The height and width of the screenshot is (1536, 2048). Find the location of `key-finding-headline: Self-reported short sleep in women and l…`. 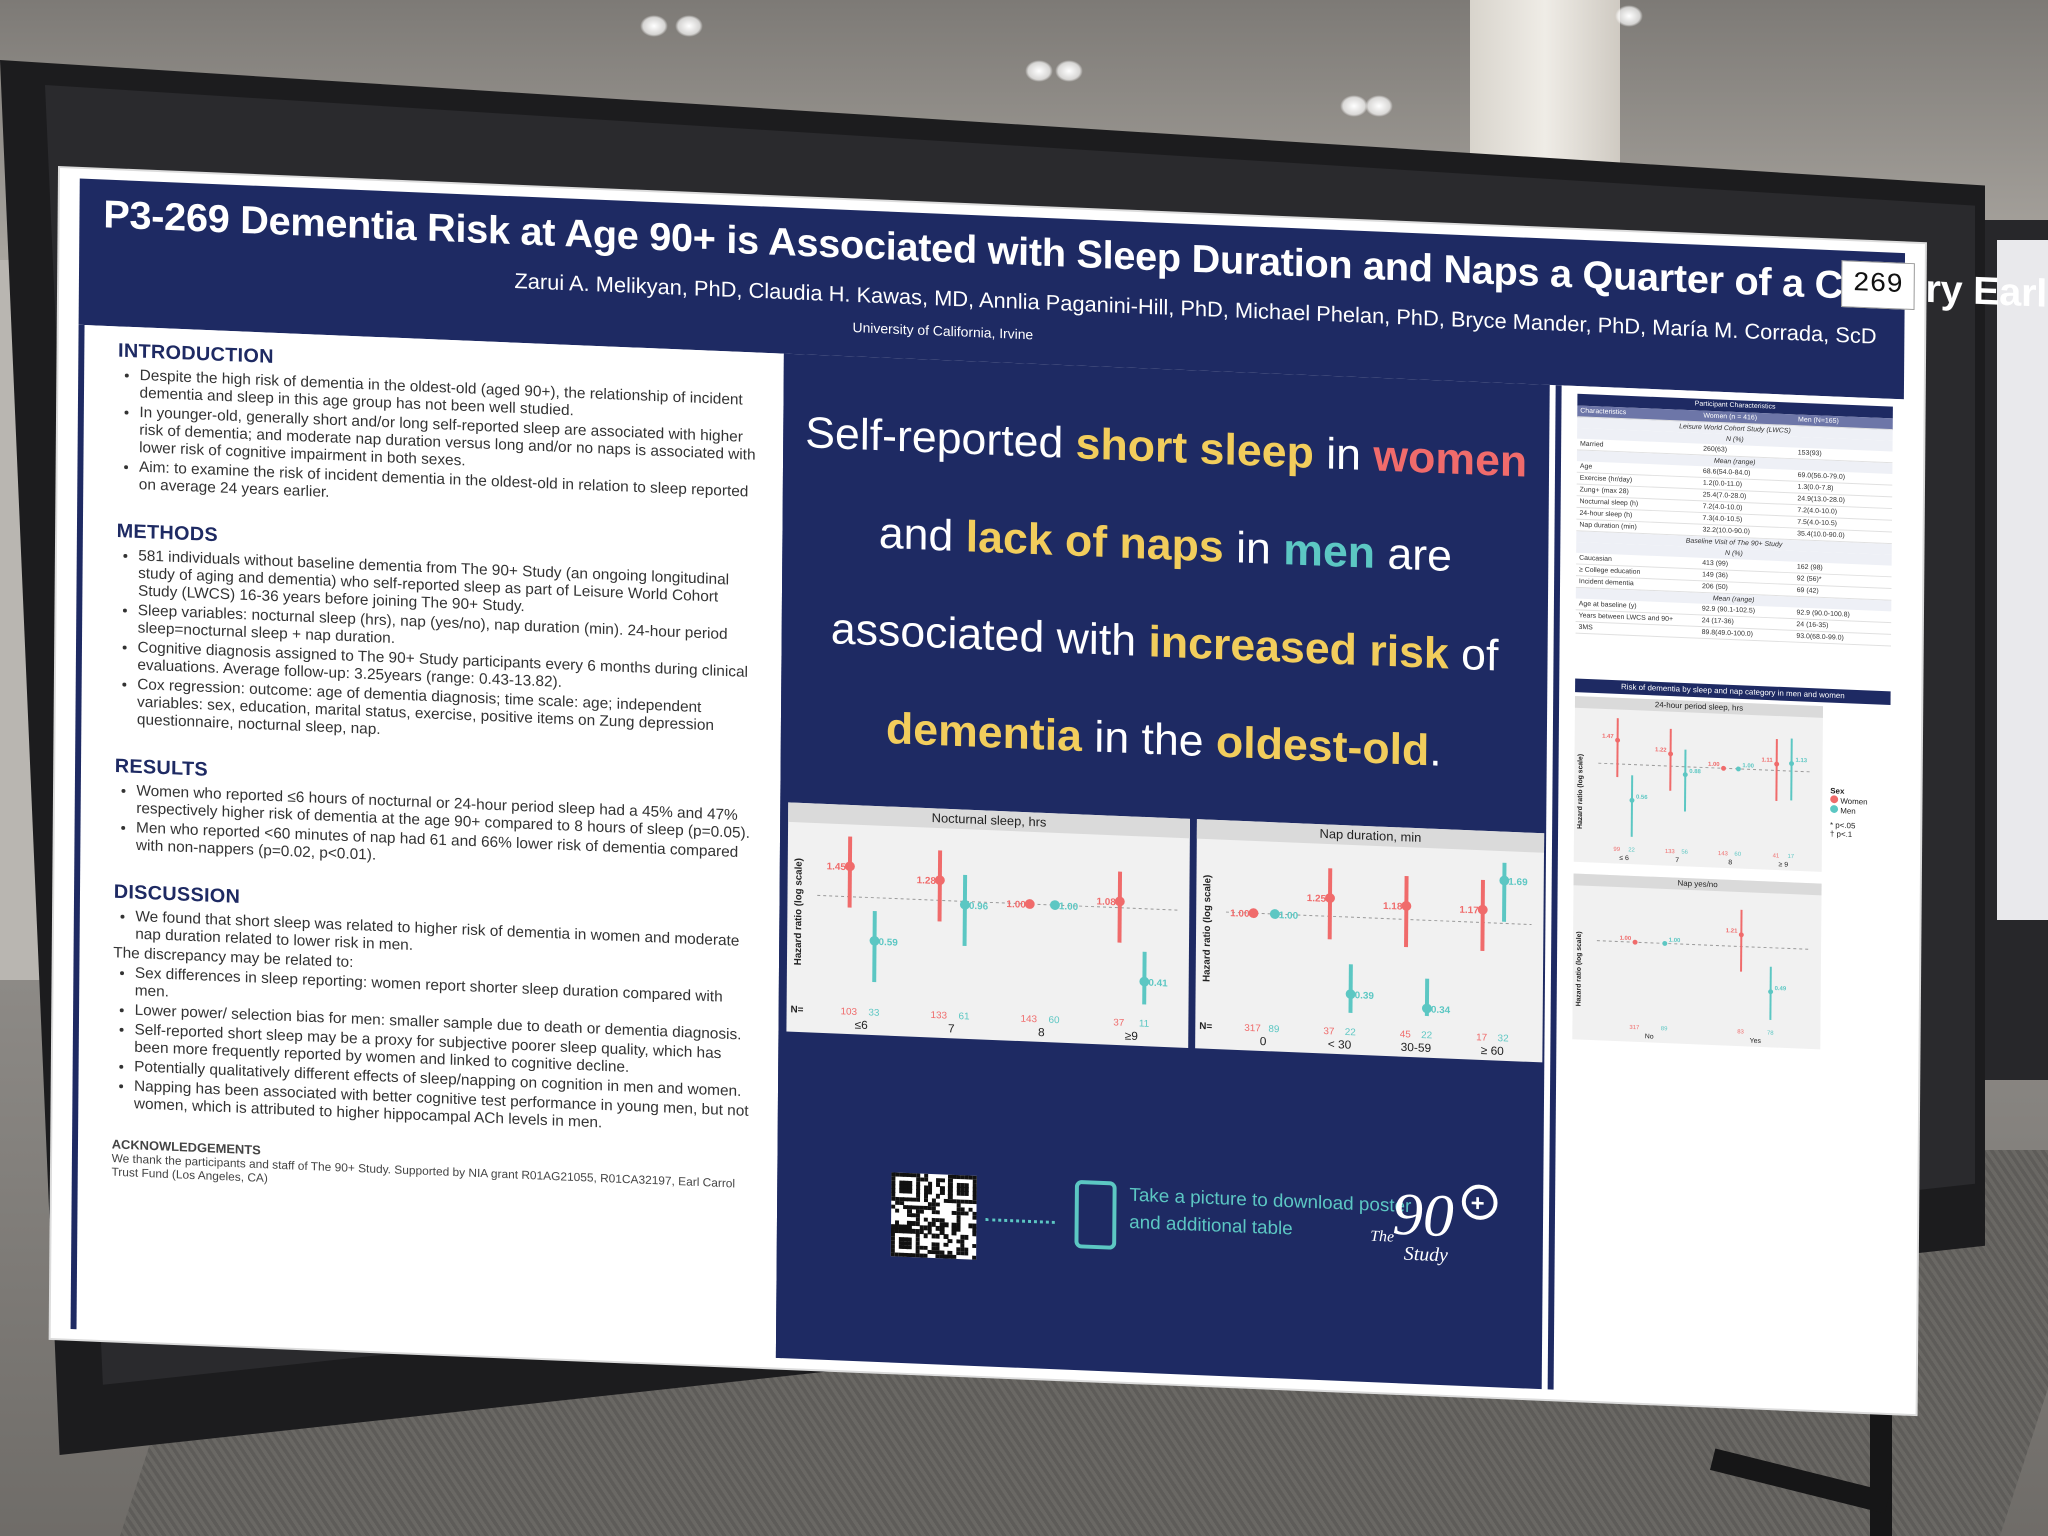

key-finding-headline: Self-reported short sleep in women and l… is located at coordinates (1165, 593).